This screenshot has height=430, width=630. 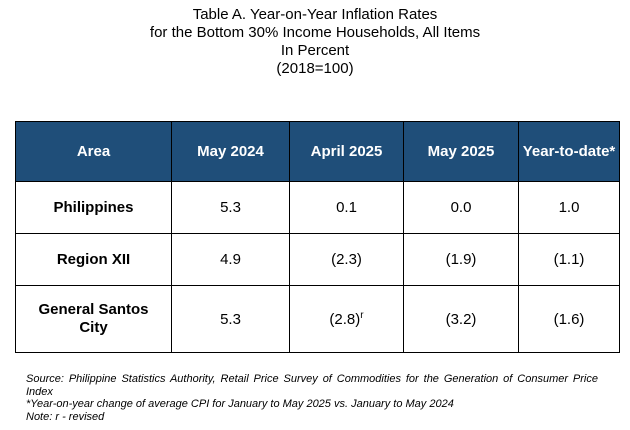 I want to click on header-april-2025: April 2025, so click(x=346, y=151).